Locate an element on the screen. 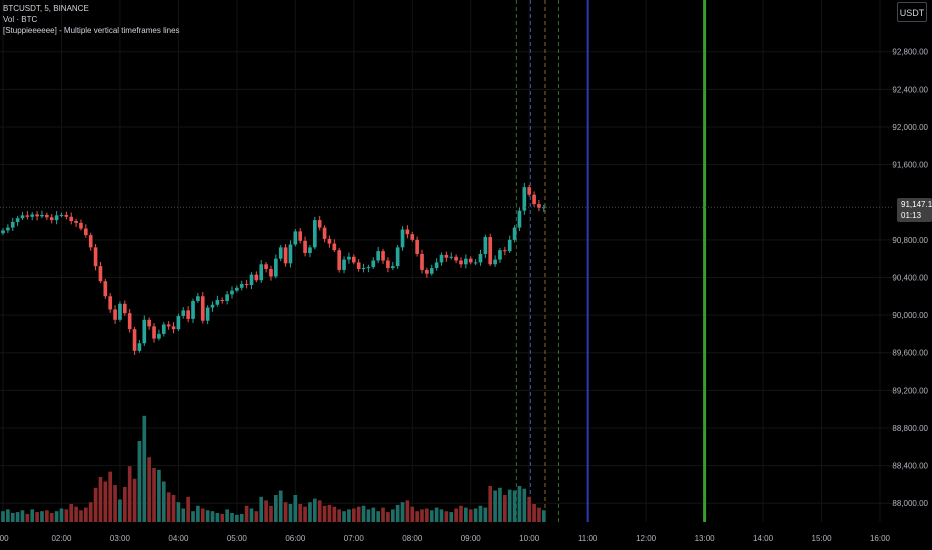  time-tick-label: 13:00 is located at coordinates (705, 538).